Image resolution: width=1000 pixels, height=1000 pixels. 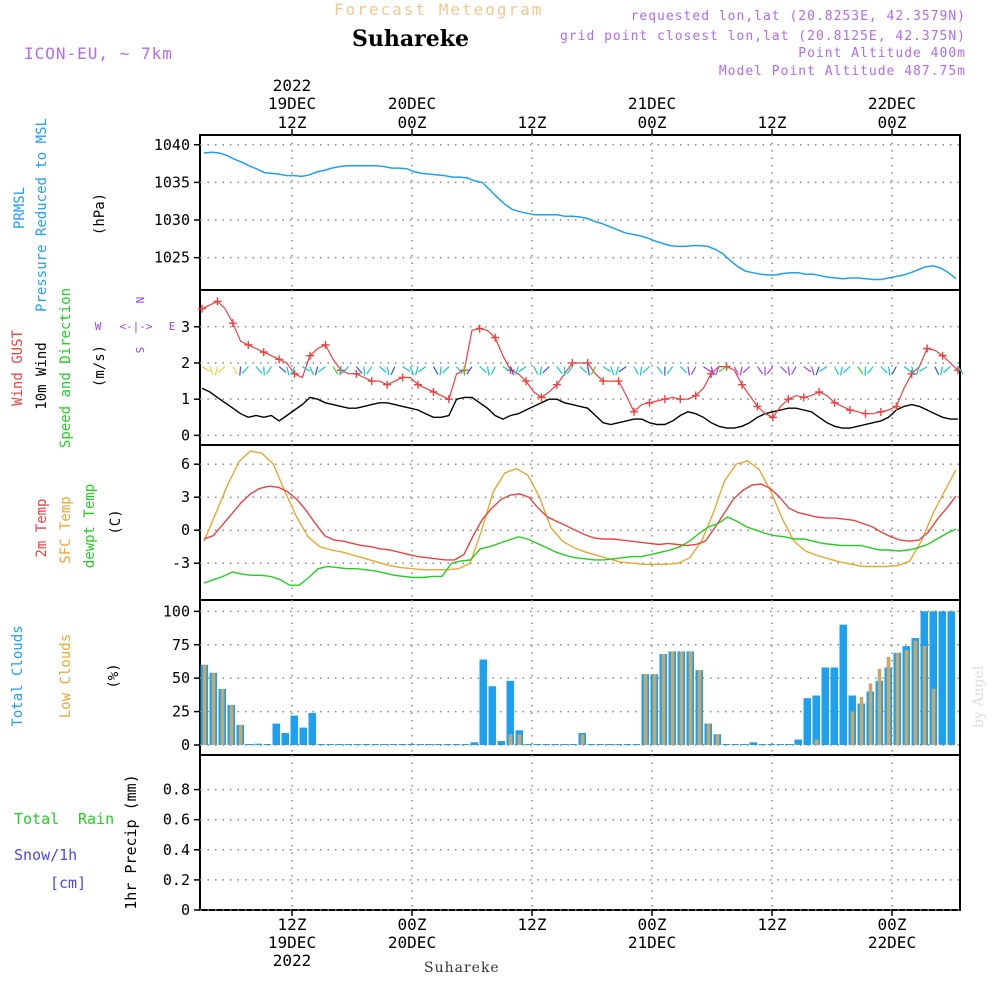 What do you see at coordinates (412, 122) in the screenshot?
I see `top-time-l1-1: 00Z` at bounding box center [412, 122].